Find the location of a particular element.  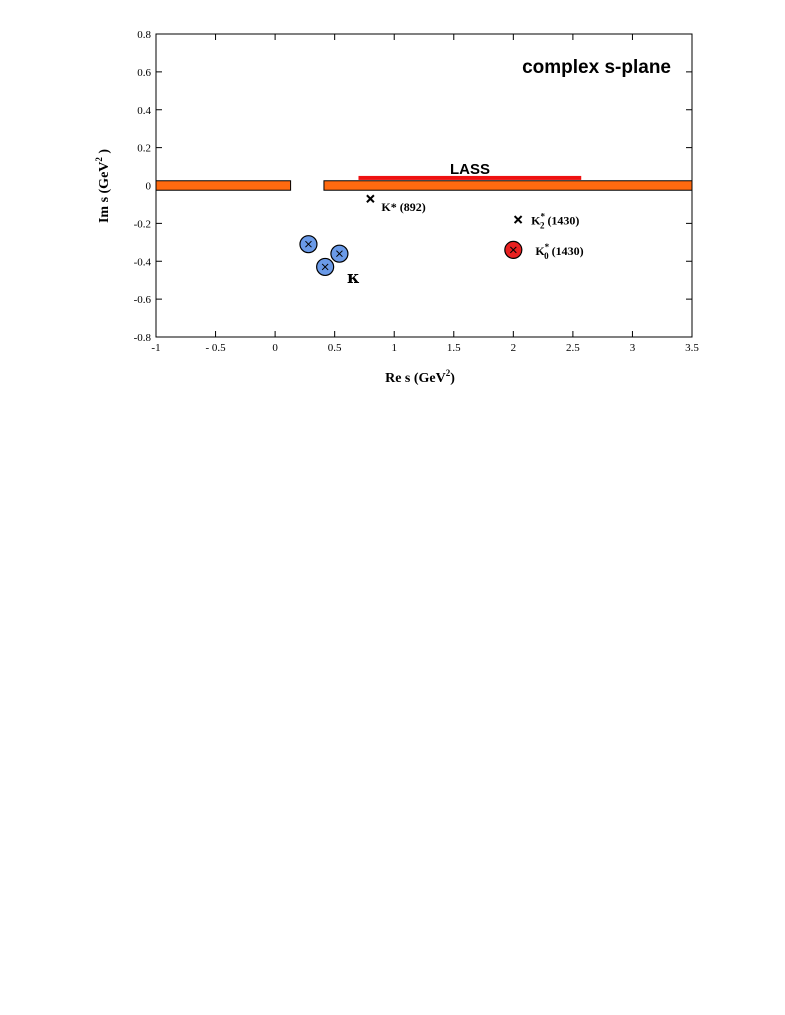

y-axis-label-tail: ) is located at coordinates (104, 153).